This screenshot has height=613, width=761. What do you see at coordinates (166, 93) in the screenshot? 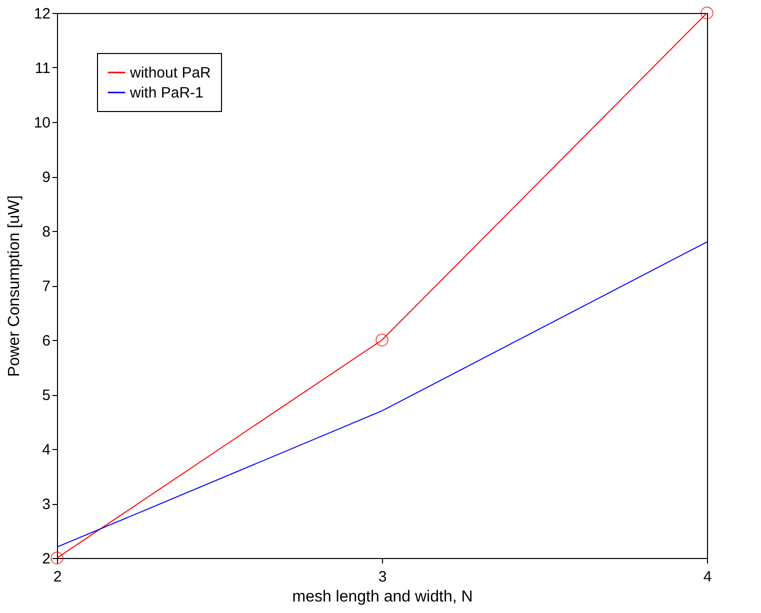
I see `legend-label: with PaR-1` at bounding box center [166, 93].